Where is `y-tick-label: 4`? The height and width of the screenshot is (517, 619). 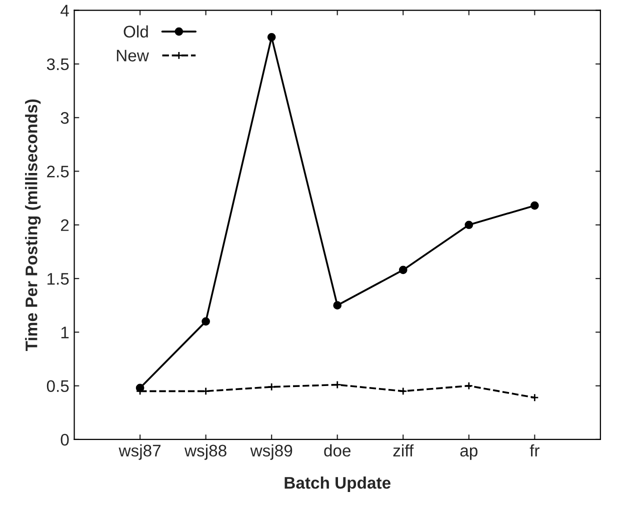 y-tick-label: 4 is located at coordinates (64, 10).